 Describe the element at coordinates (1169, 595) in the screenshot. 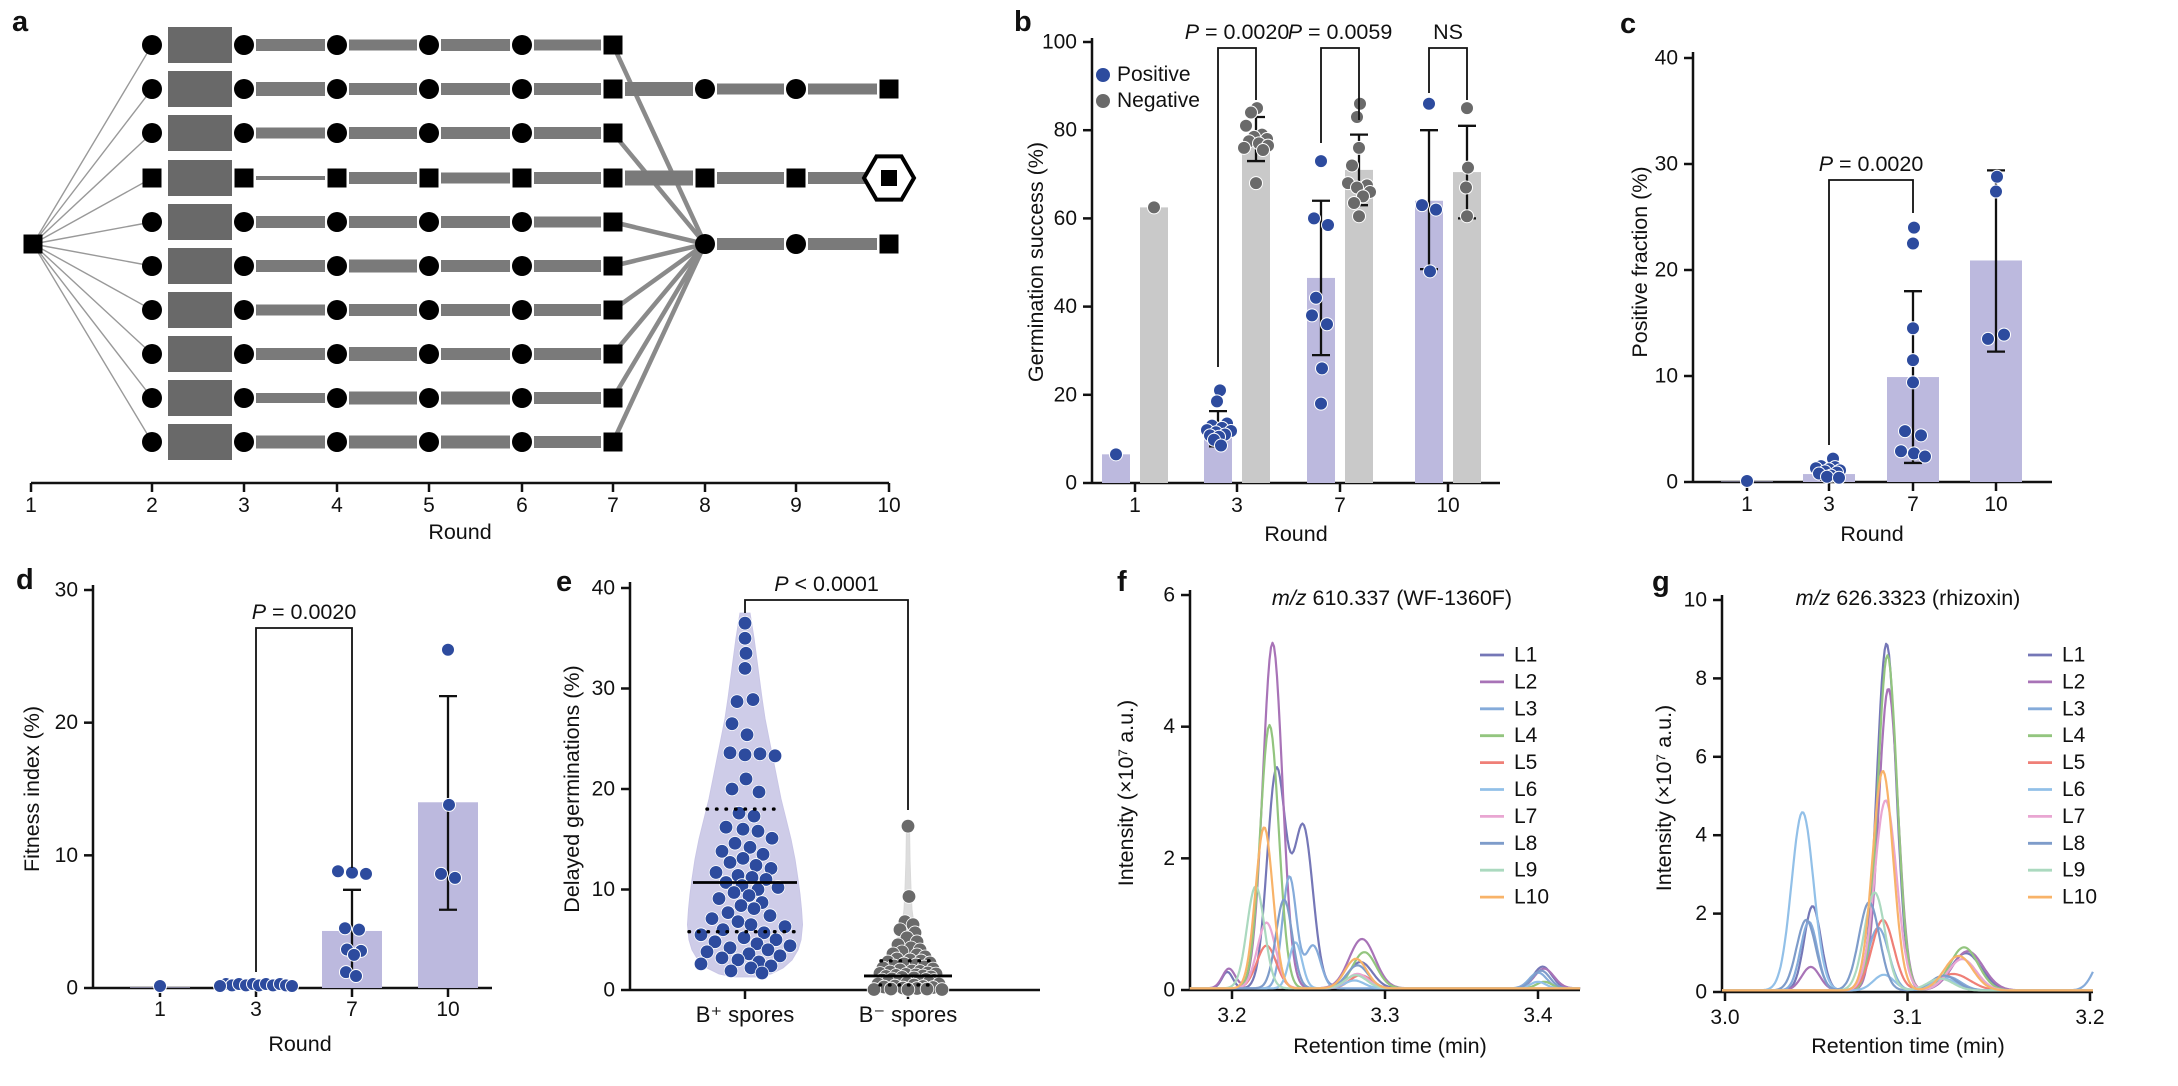

I see `y-tick-label: 6` at that location.